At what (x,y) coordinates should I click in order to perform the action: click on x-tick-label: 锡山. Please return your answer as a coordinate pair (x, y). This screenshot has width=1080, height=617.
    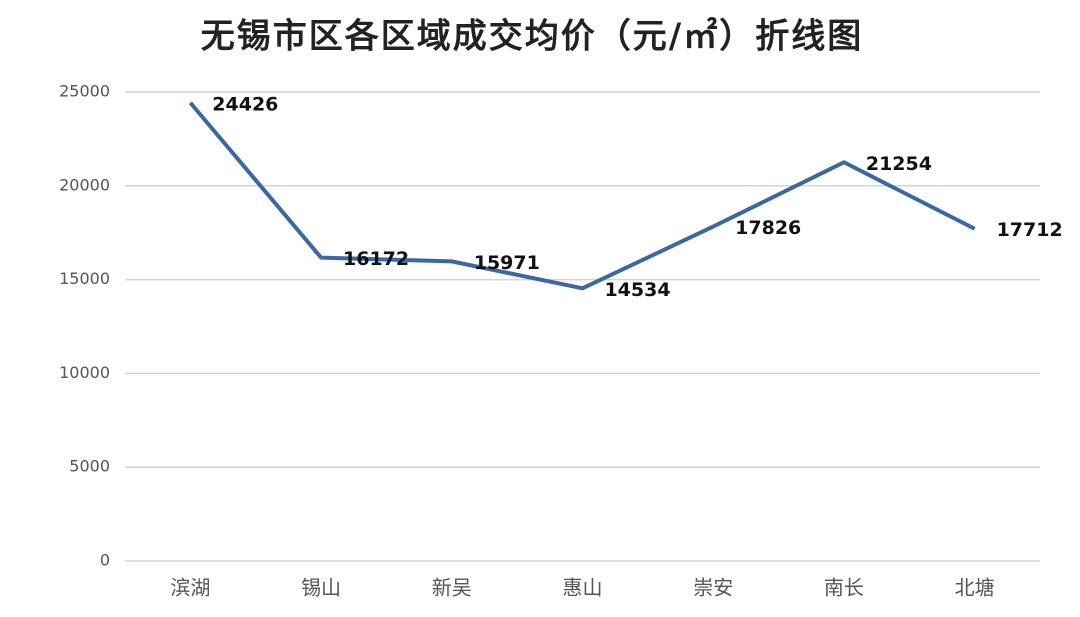
    Looking at the image, I should click on (321, 588).